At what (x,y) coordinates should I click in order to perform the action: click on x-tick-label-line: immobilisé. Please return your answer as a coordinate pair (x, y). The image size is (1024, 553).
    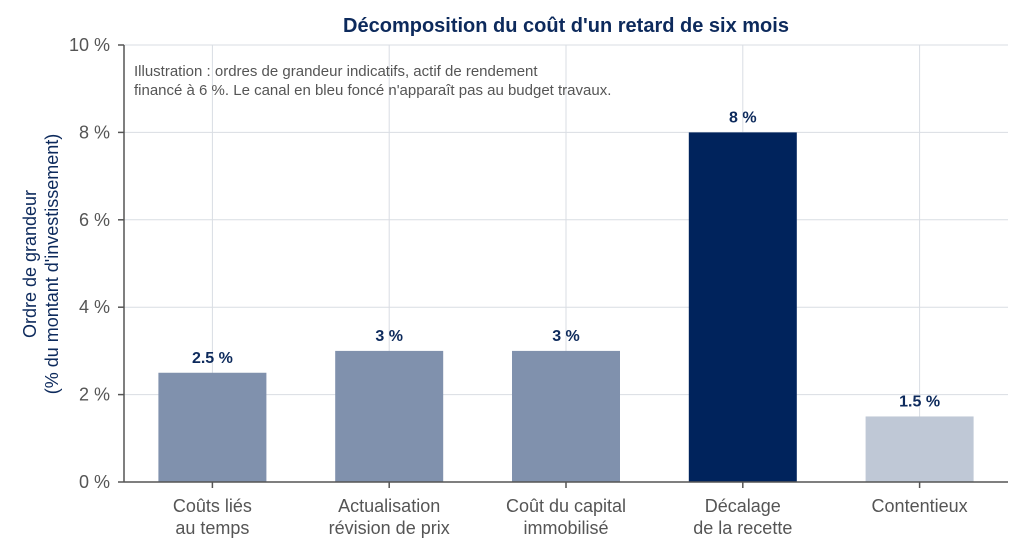
    Looking at the image, I should click on (565, 528).